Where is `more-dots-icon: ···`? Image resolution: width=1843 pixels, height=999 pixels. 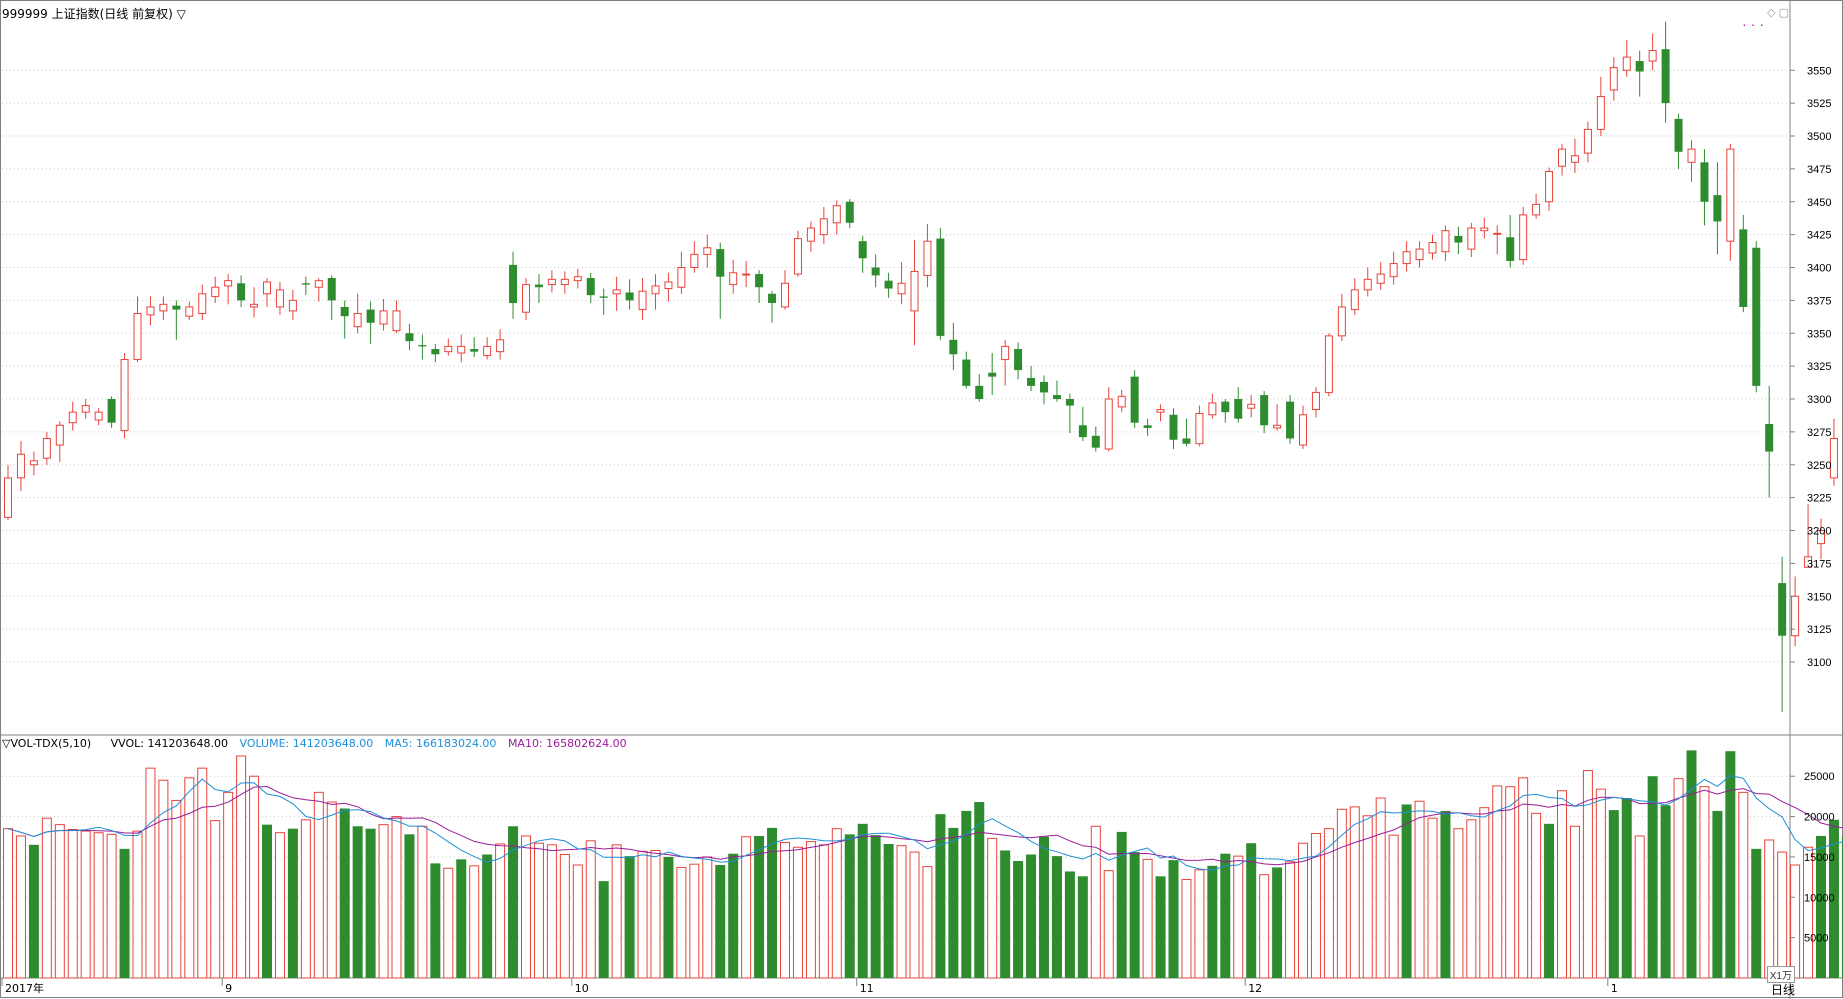
more-dots-icon: ··· is located at coordinates (1755, 24).